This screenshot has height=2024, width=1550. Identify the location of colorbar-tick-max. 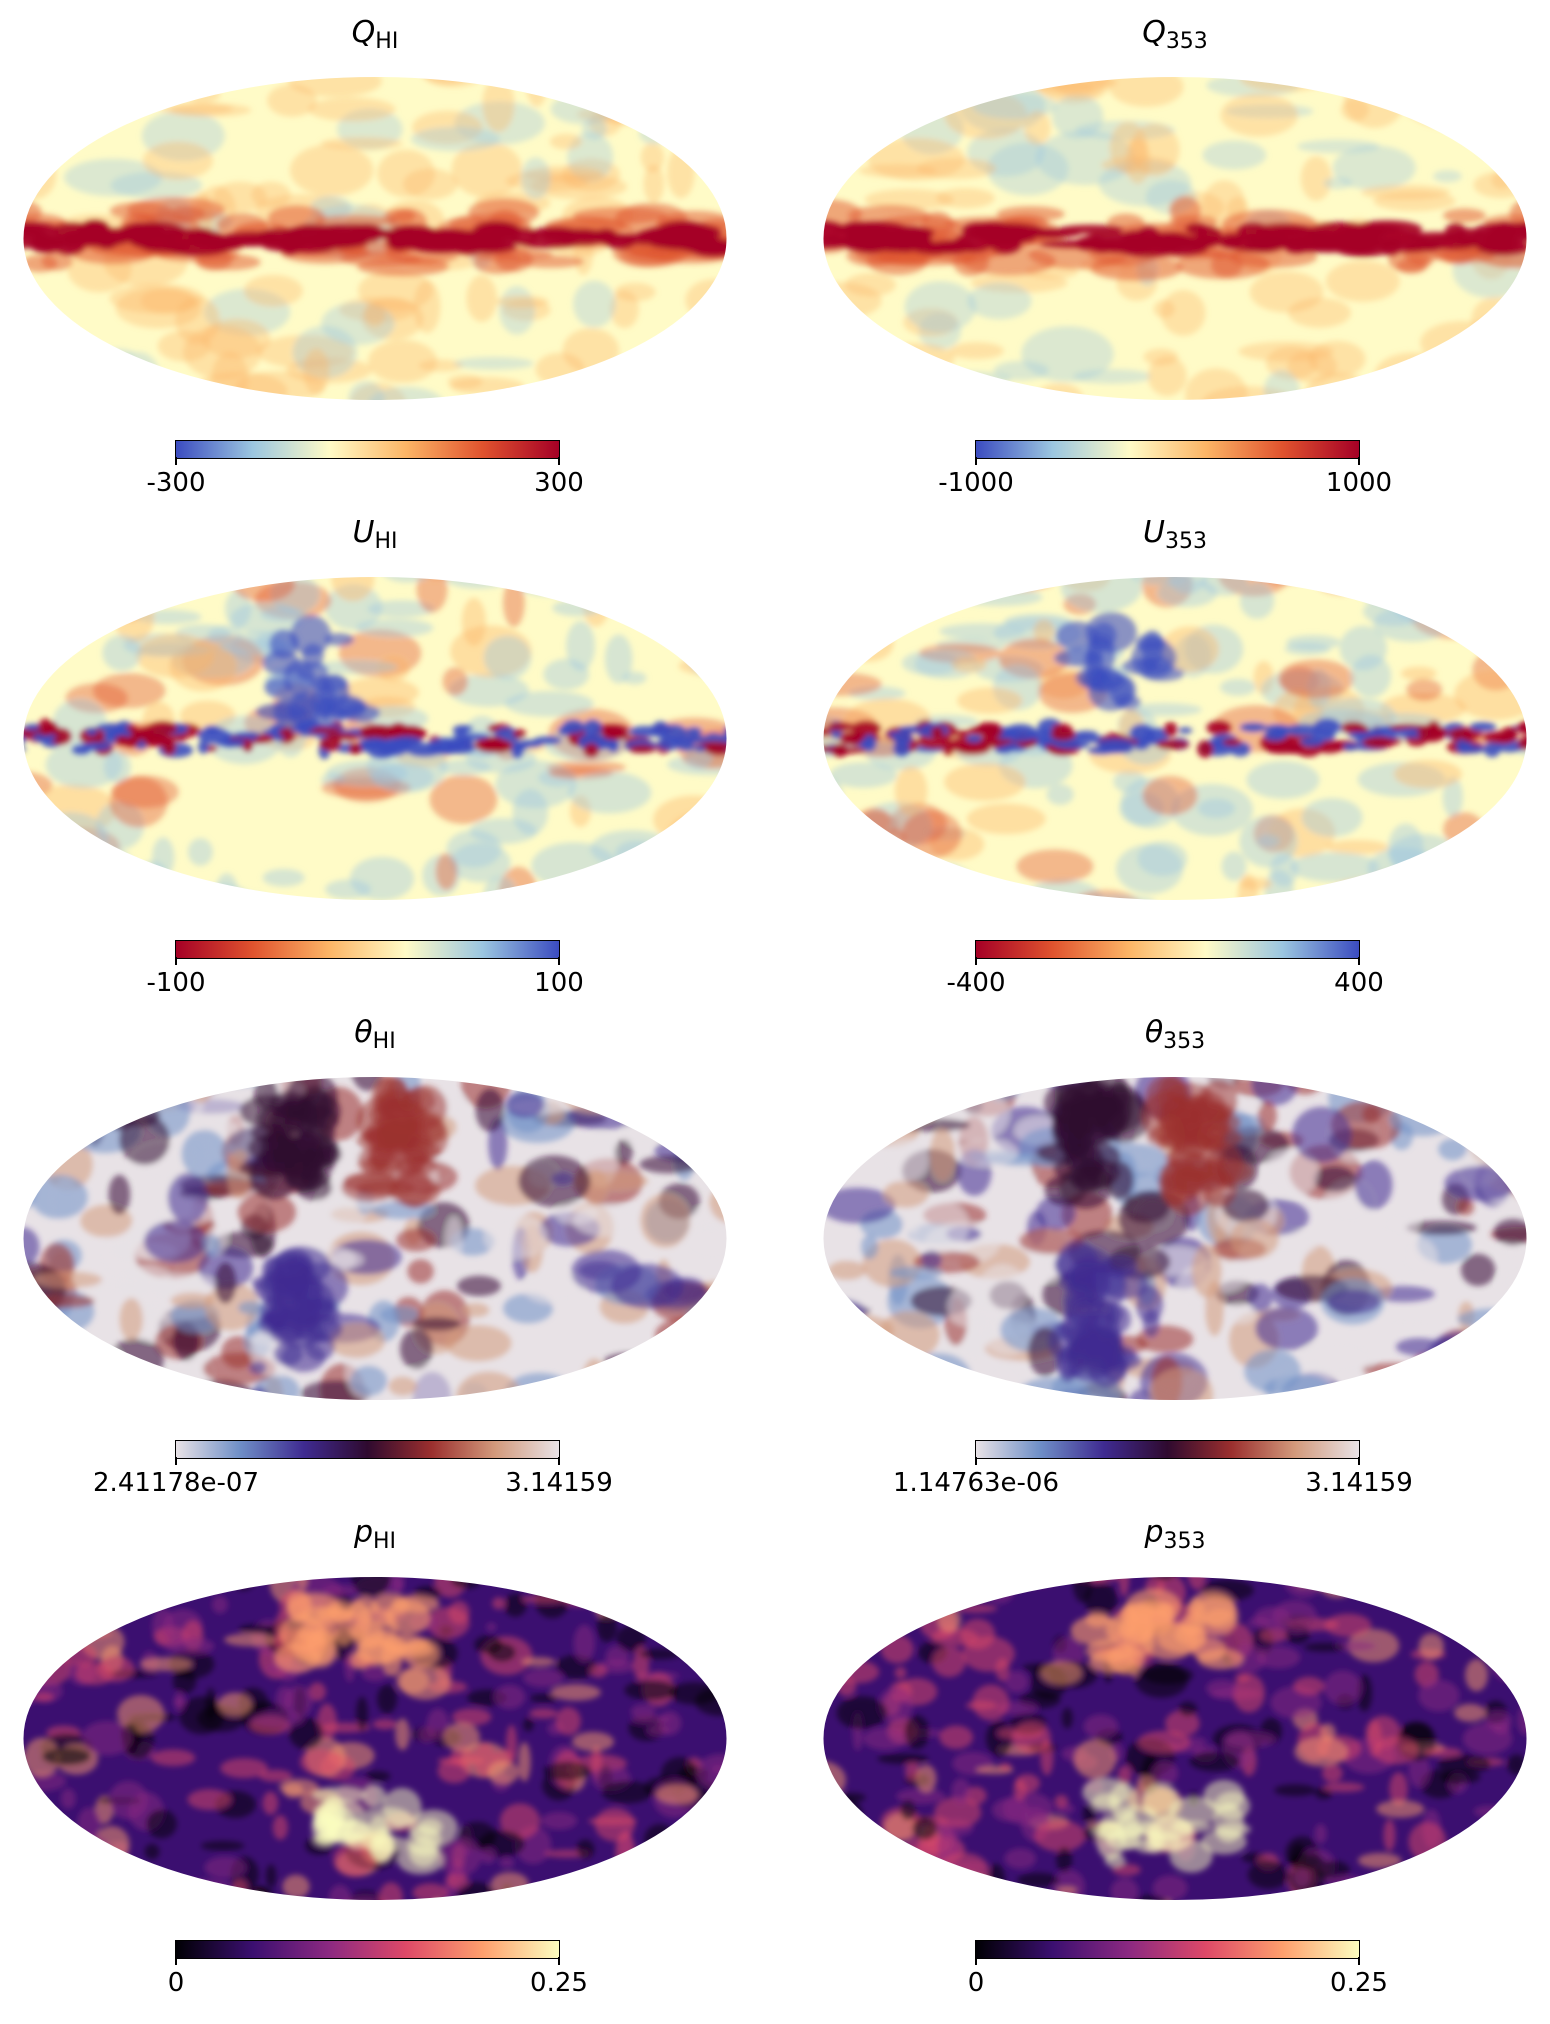
(1359, 1961).